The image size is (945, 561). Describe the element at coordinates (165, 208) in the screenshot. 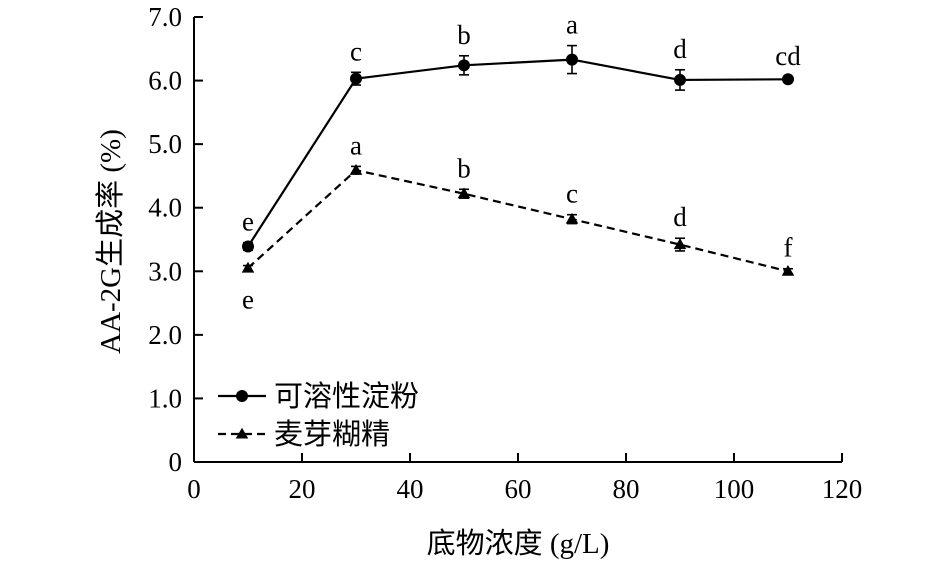

I see `y-tick-label: 4.0` at that location.